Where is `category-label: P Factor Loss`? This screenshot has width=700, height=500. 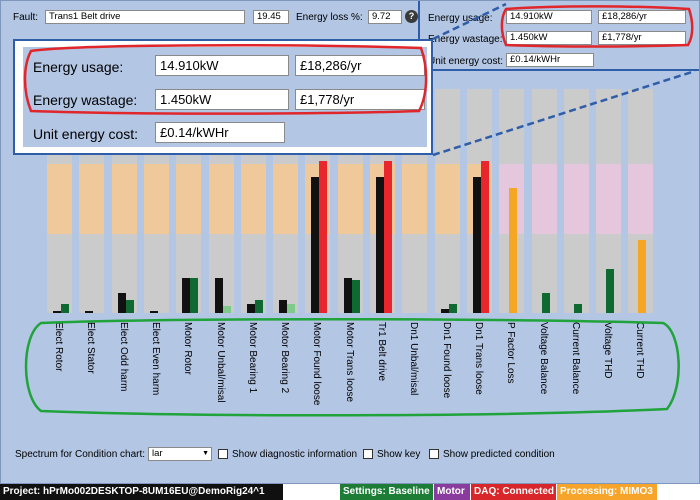 category-label: P Factor Loss is located at coordinates (510, 353).